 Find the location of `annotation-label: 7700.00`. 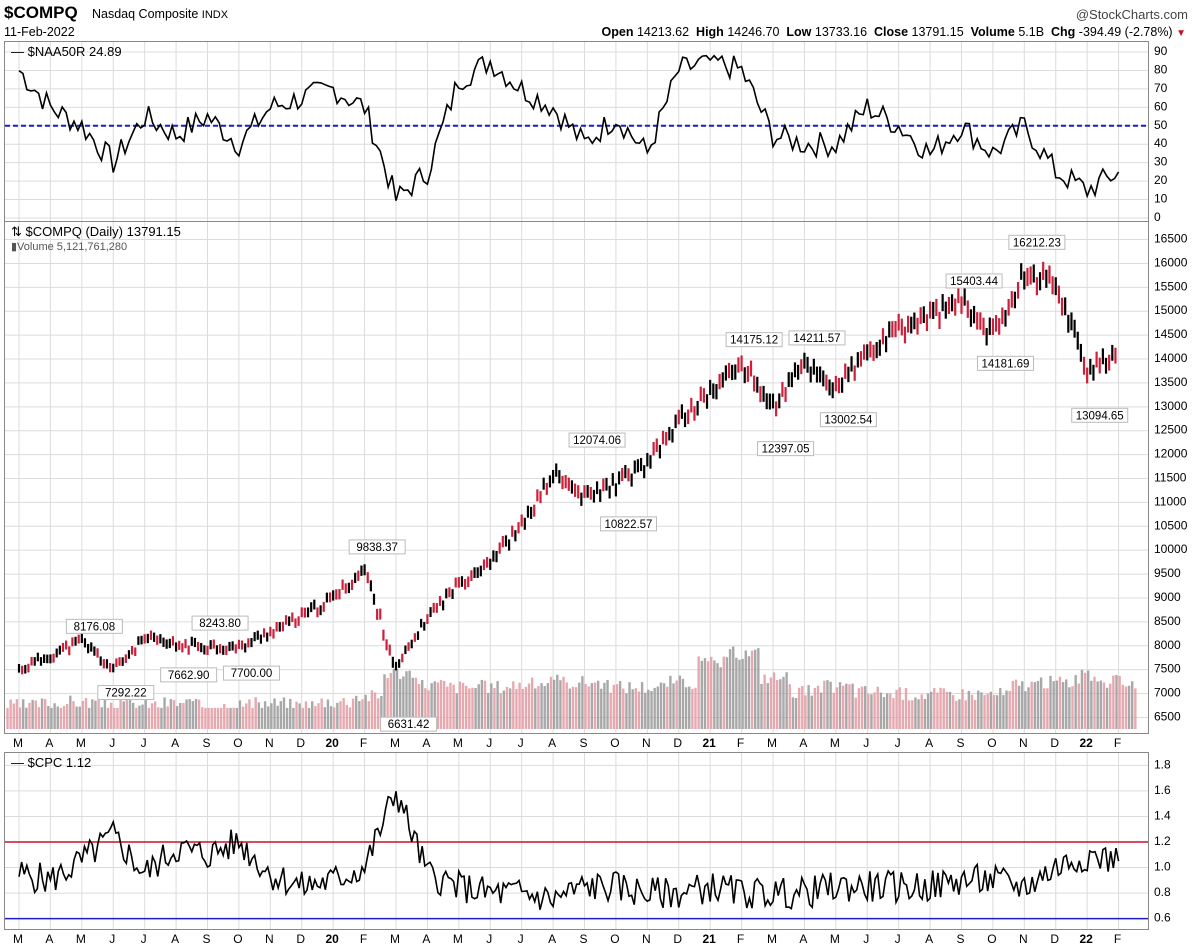

annotation-label: 7700.00 is located at coordinates (252, 674).